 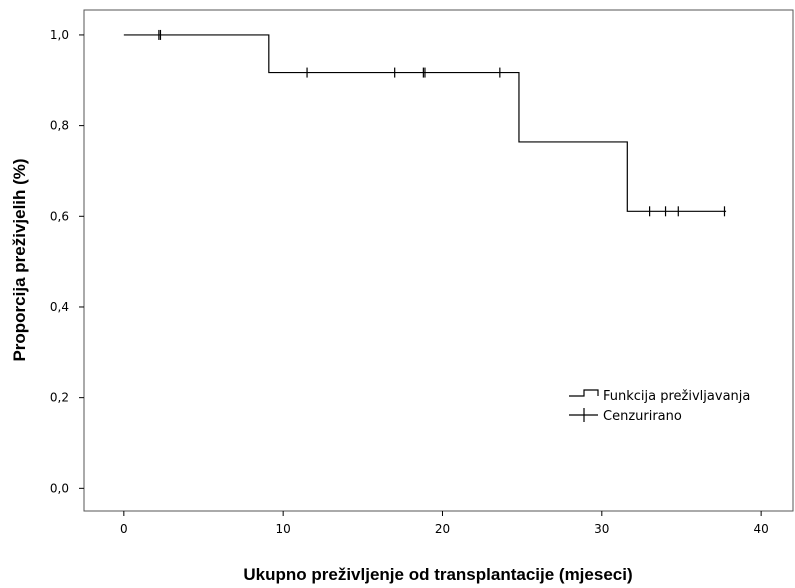 I want to click on y-tick-label: 0,0, so click(x=59, y=488).